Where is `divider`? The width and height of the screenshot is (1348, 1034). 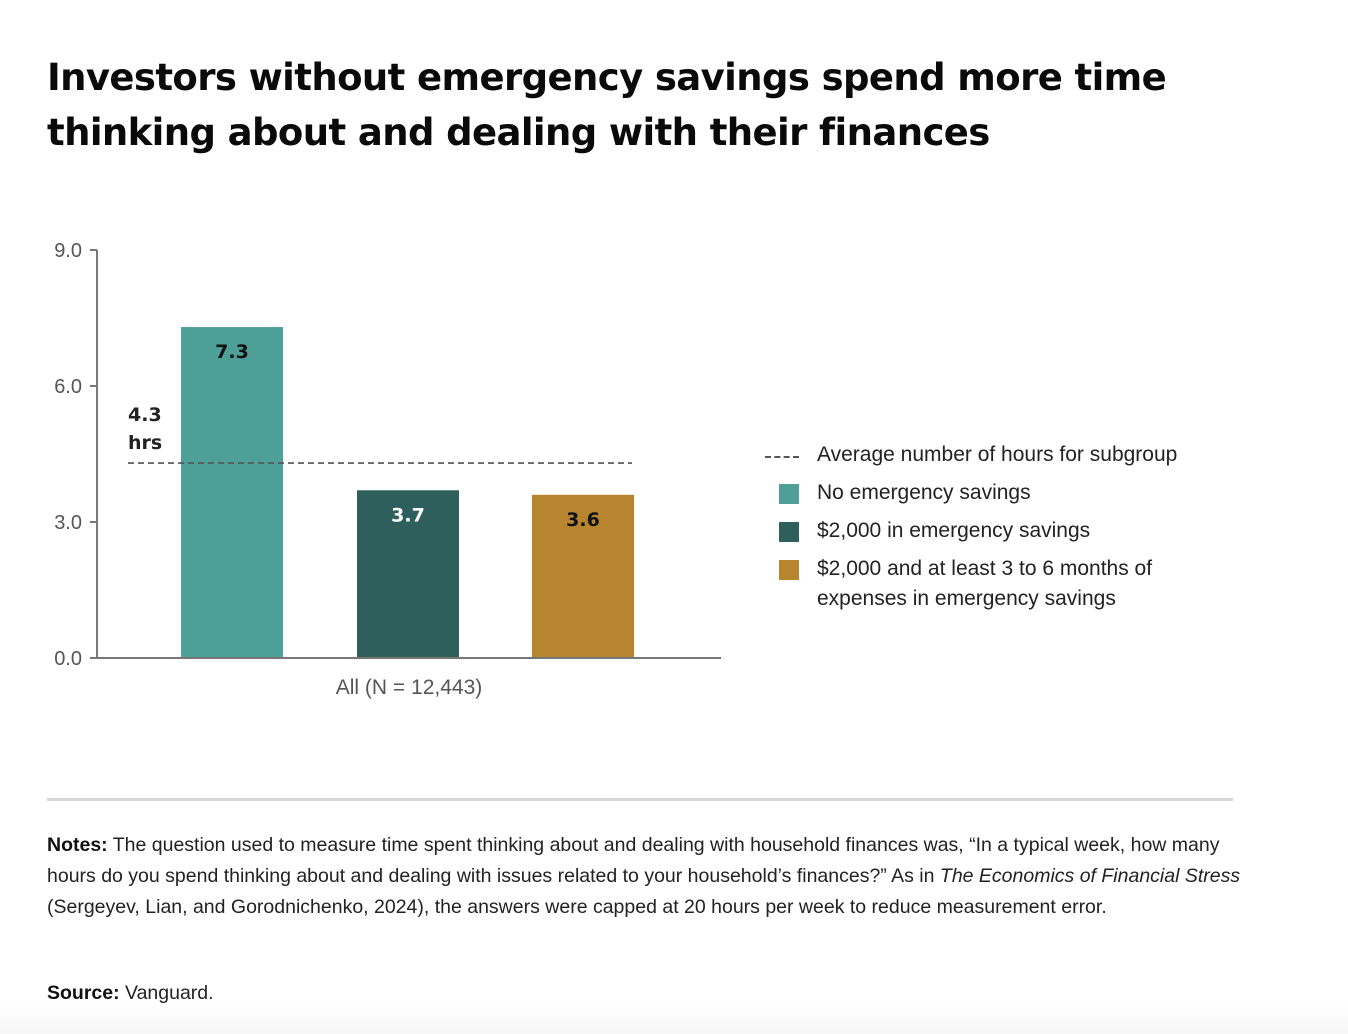
divider is located at coordinates (640, 799).